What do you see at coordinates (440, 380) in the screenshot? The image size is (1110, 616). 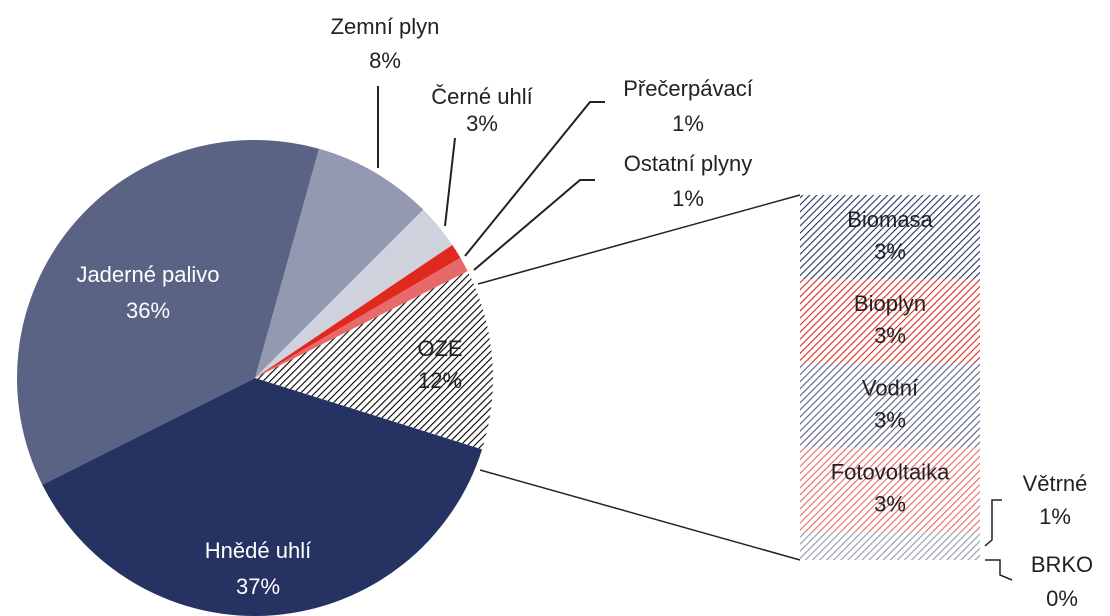 I see `slice-value-label: 12%` at bounding box center [440, 380].